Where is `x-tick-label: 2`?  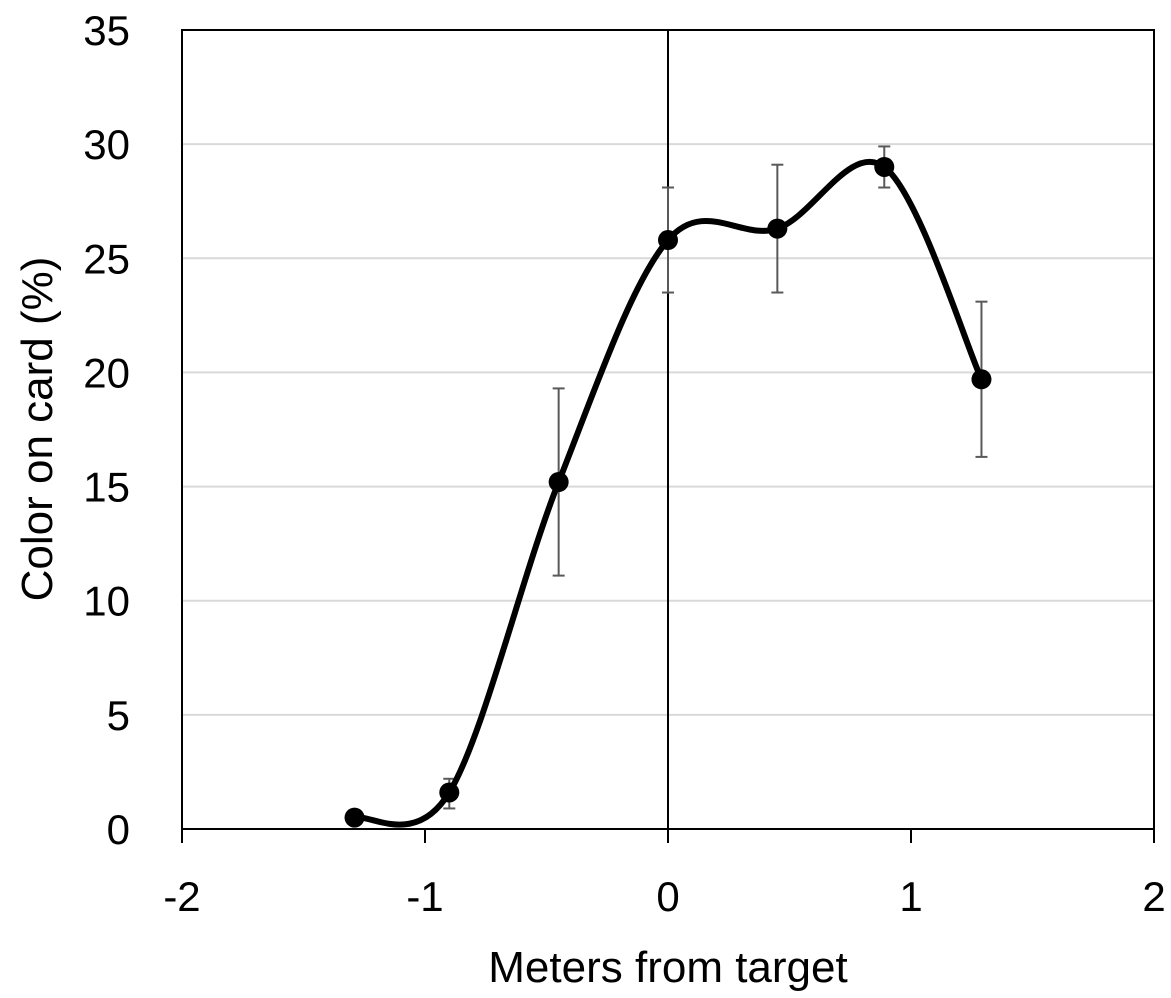 x-tick-label: 2 is located at coordinates (1153, 896).